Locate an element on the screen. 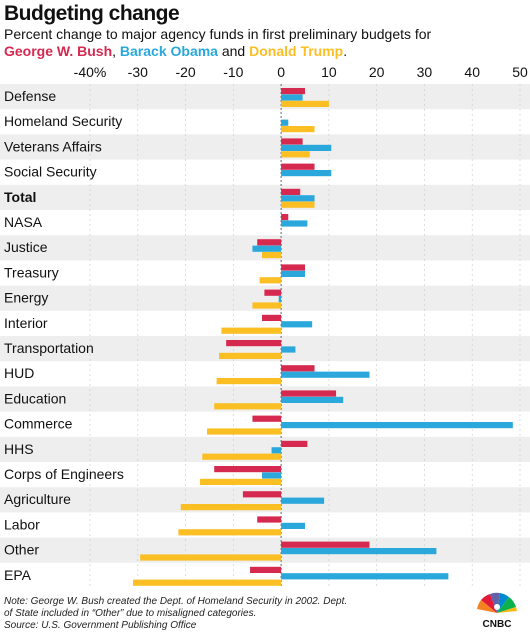 This screenshot has height=632, width=530. category-label: Homeland Security is located at coordinates (63, 121).